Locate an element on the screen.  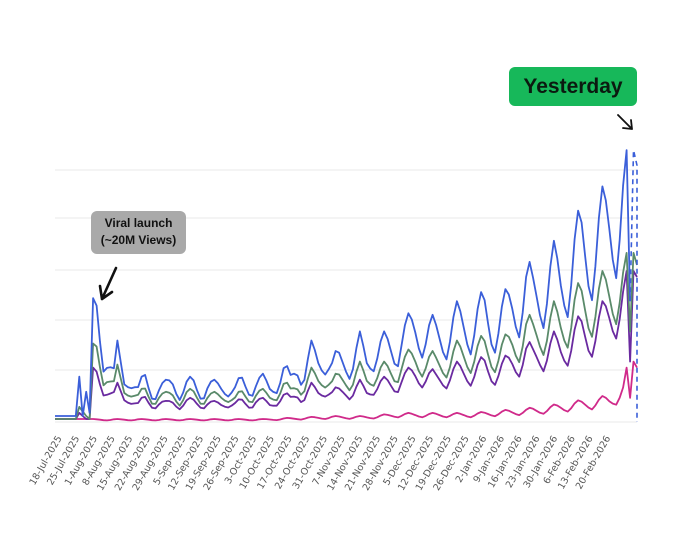
series-line-blue-dashed is located at coordinates (633, 286).